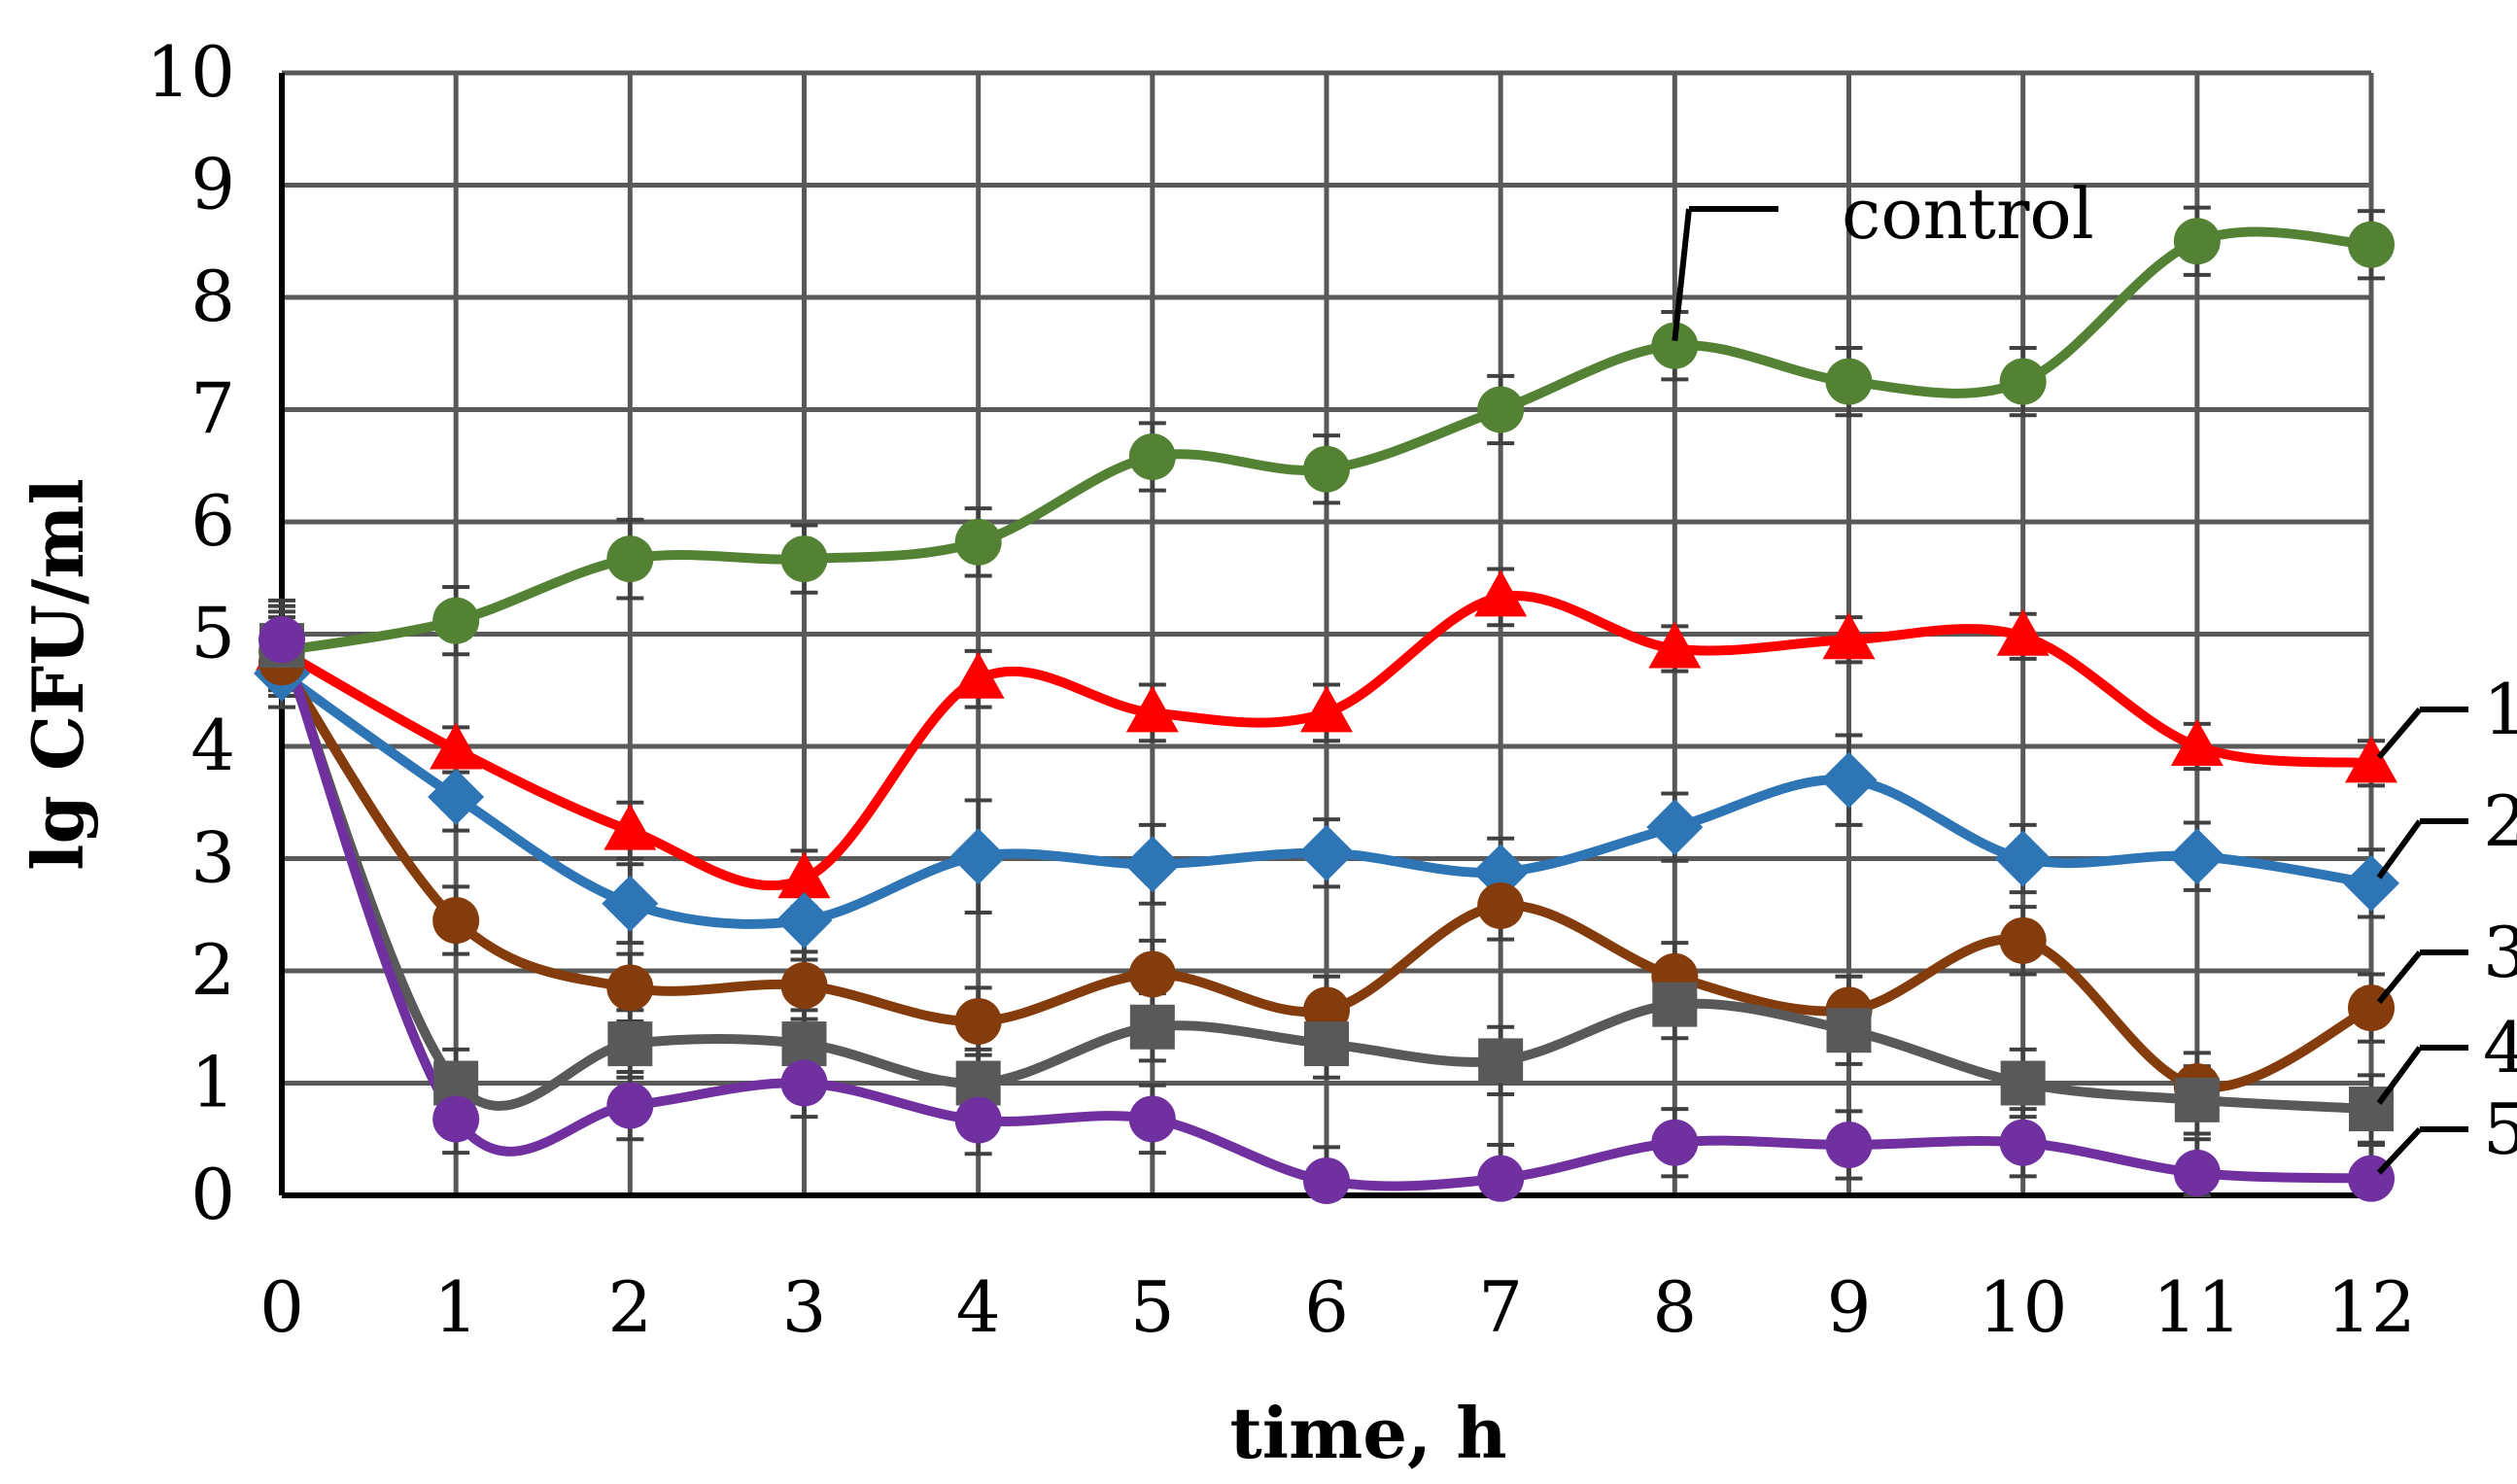  What do you see at coordinates (2023, 1307) in the screenshot?
I see `x-tick-label: 10` at bounding box center [2023, 1307].